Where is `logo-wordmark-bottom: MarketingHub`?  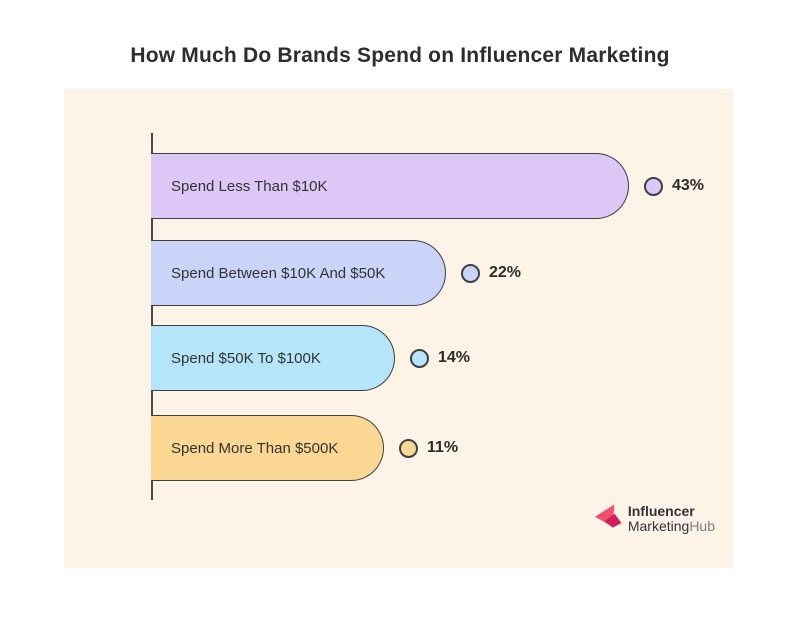 logo-wordmark-bottom: MarketingHub is located at coordinates (671, 525).